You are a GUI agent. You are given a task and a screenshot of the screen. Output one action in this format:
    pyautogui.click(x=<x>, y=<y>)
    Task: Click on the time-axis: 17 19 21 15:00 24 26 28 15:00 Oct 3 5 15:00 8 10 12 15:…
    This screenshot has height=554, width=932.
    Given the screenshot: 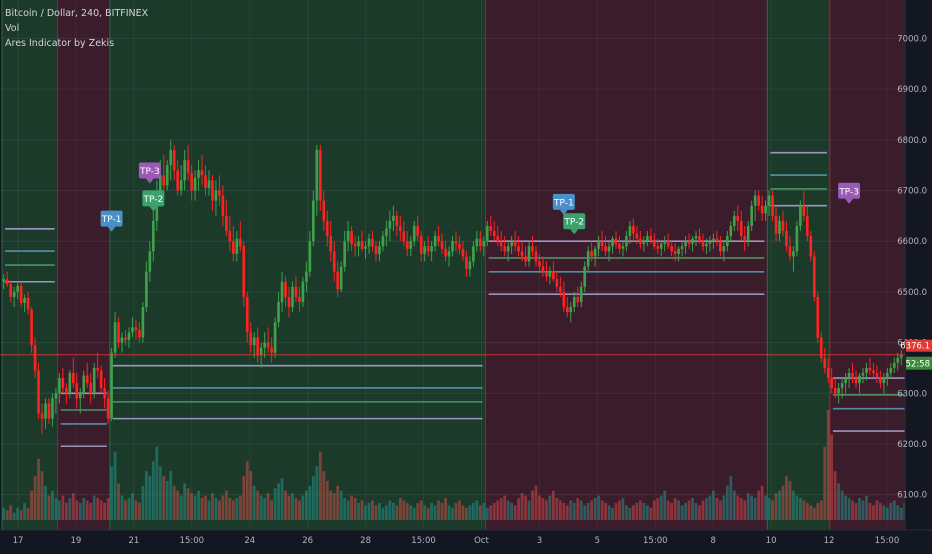 What is the action you would take?
    pyautogui.click(x=466, y=539)
    